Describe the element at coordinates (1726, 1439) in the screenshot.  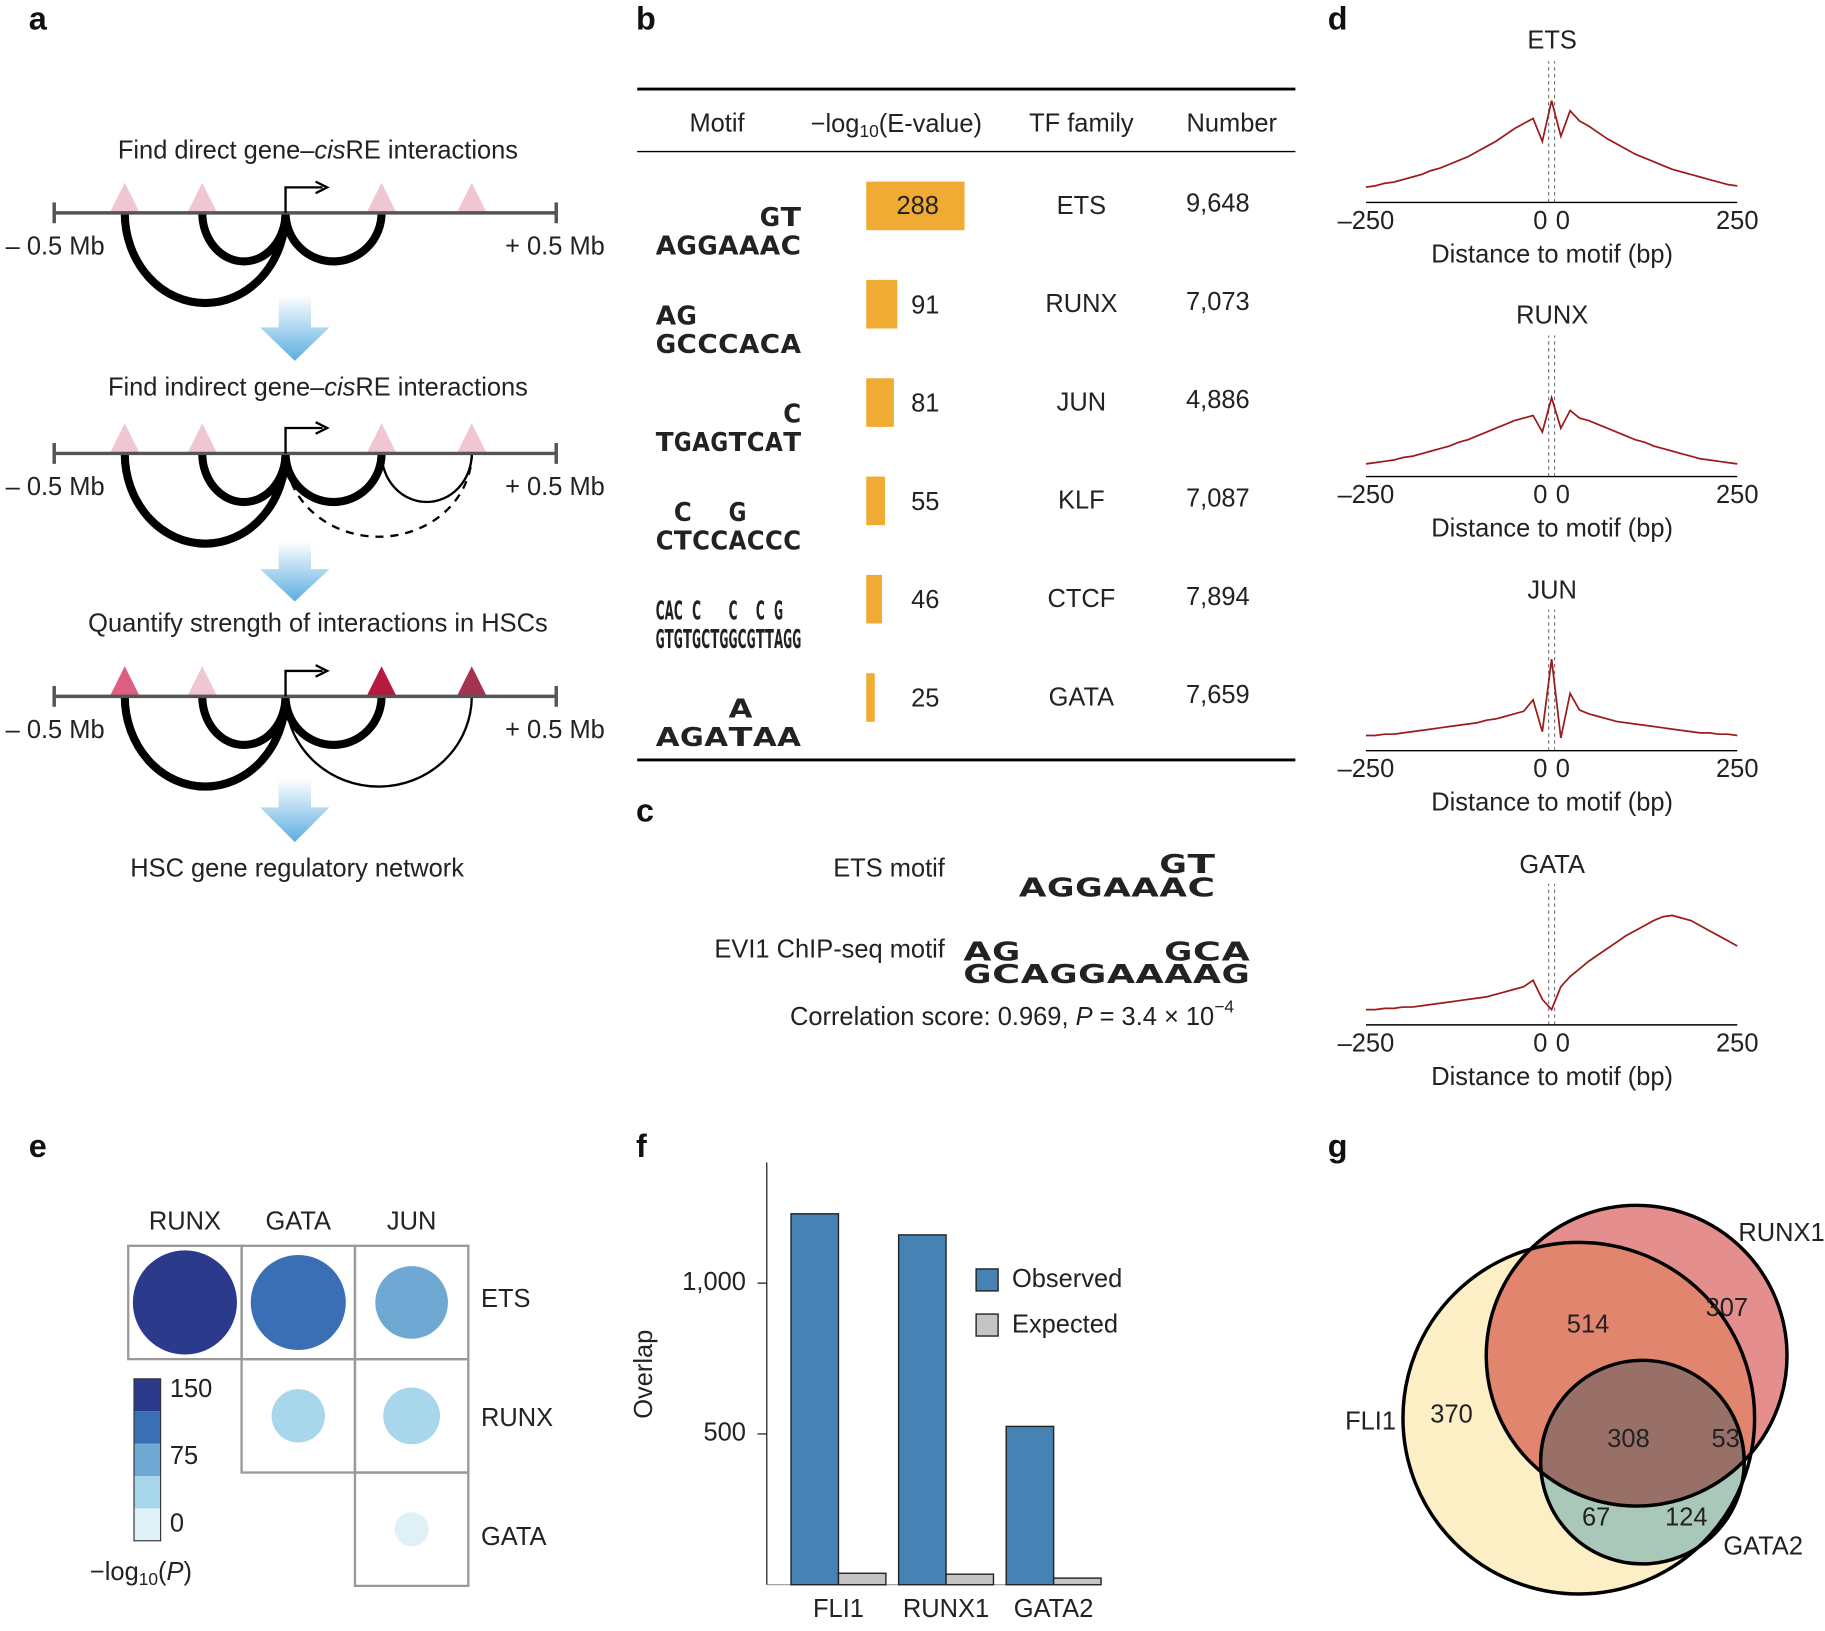
I see `region-count: 53` at that location.